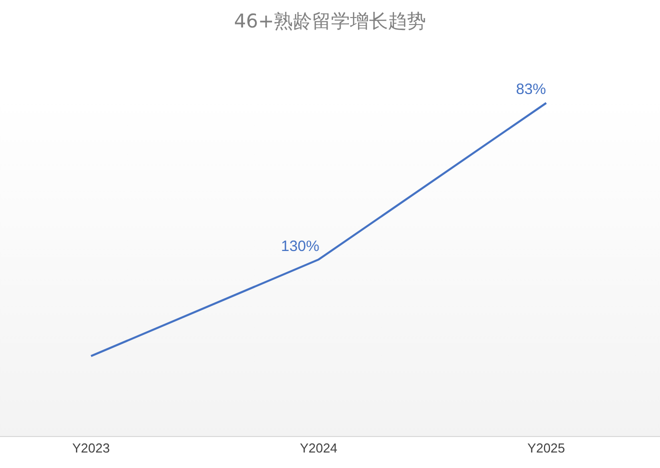 The image size is (660, 468). I want to click on x-tick-label: Y2025, so click(546, 448).